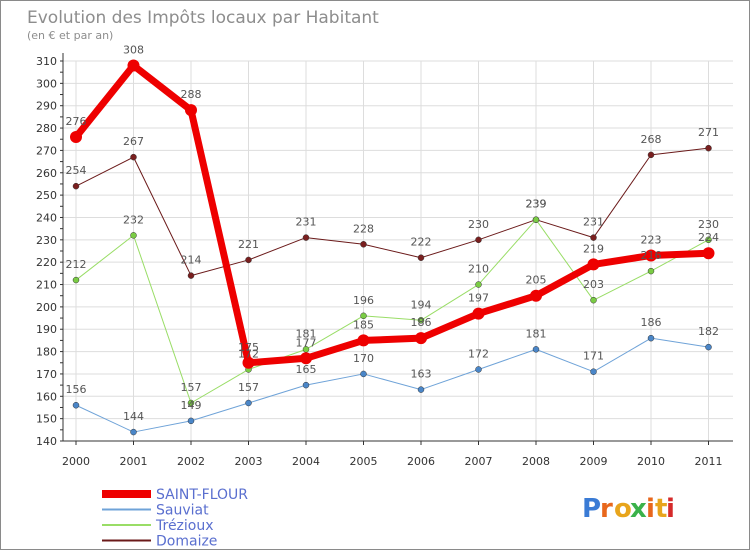  I want to click on y-tick-label: 310, so click(46, 61).